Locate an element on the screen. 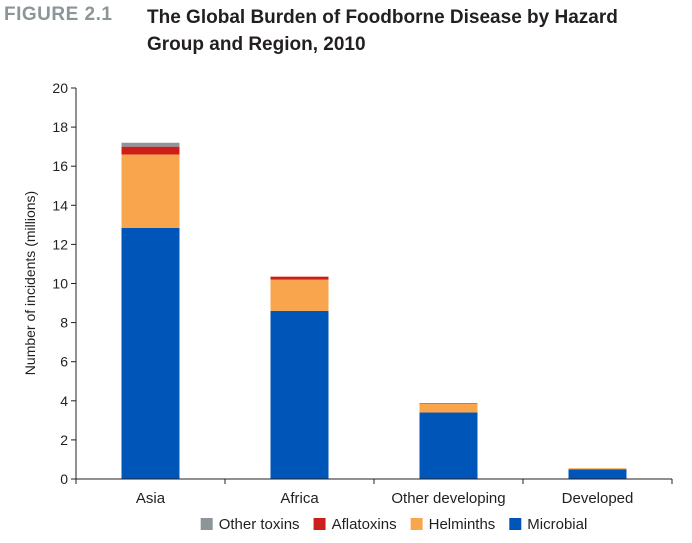 Image resolution: width=692 pixels, height=543 pixels. x-category-label: Africa is located at coordinates (299, 498).